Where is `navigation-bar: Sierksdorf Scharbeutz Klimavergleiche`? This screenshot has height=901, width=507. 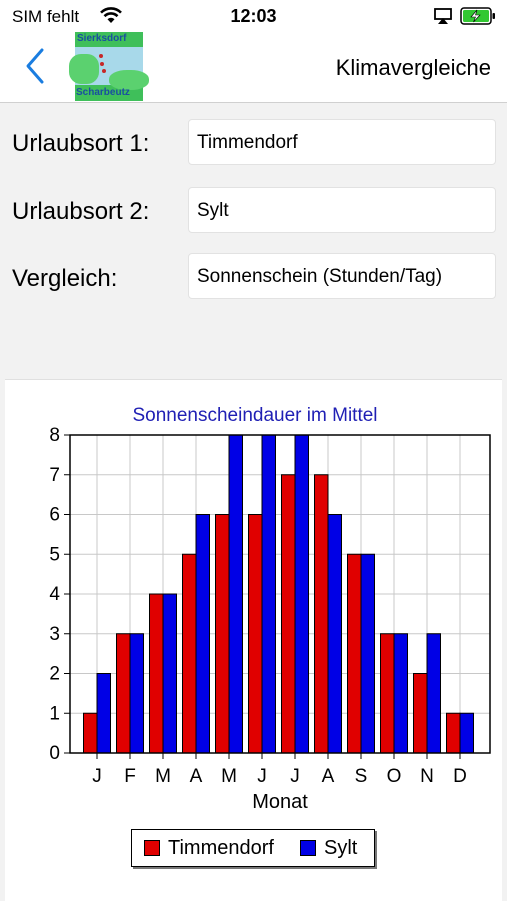 navigation-bar: Sierksdorf Scharbeutz Klimavergleiche is located at coordinates (253, 67).